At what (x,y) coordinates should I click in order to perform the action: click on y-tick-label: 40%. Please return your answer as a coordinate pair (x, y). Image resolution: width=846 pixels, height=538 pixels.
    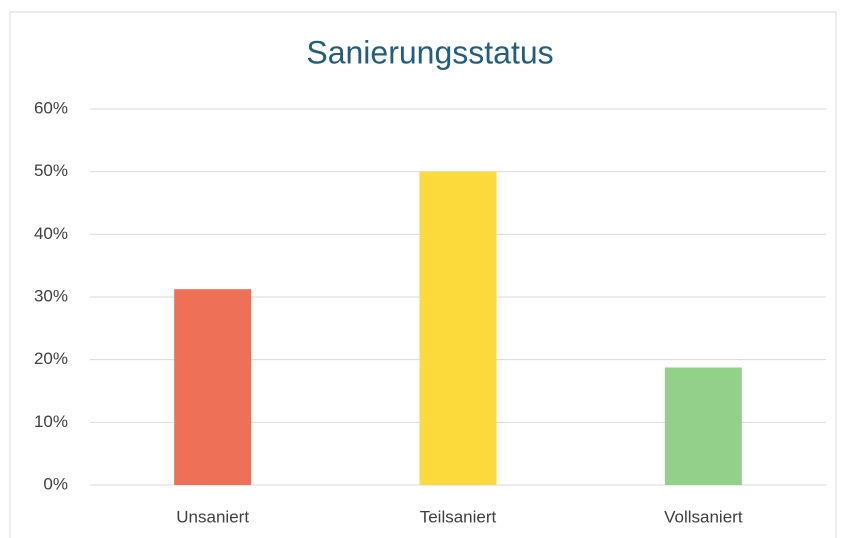
    Looking at the image, I should click on (51, 233).